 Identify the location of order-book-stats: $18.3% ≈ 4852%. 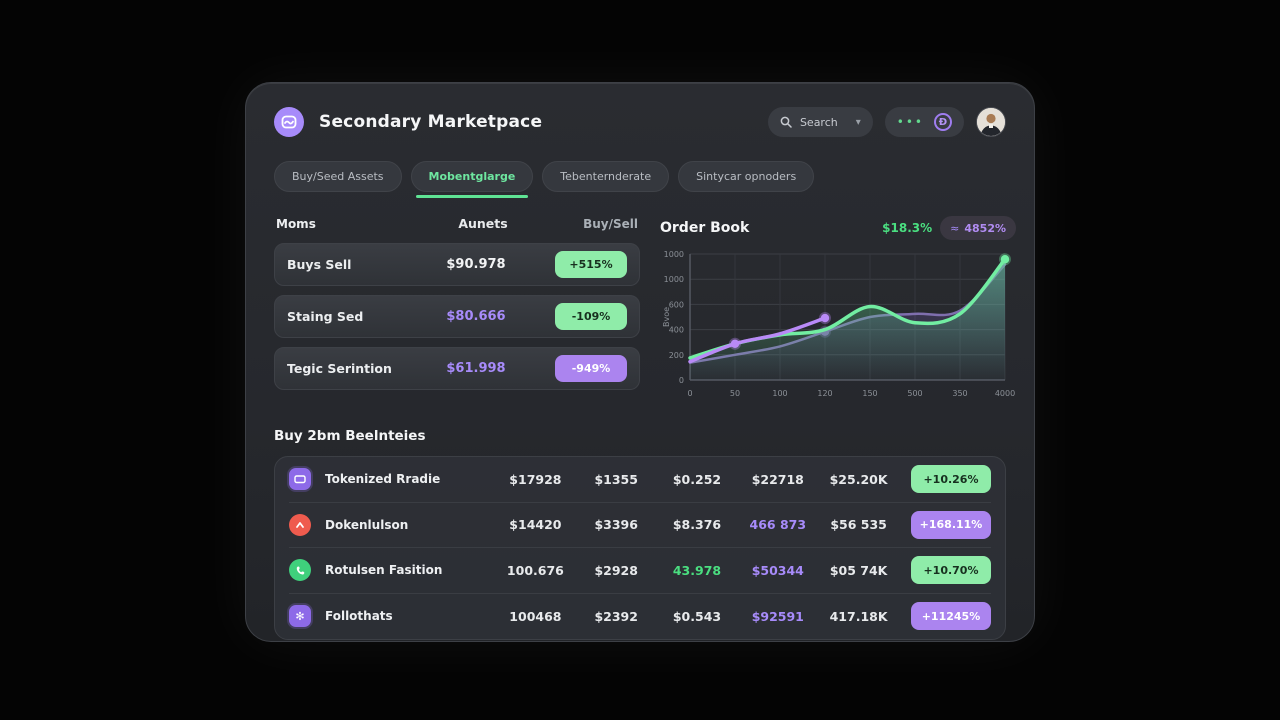
(949, 228).